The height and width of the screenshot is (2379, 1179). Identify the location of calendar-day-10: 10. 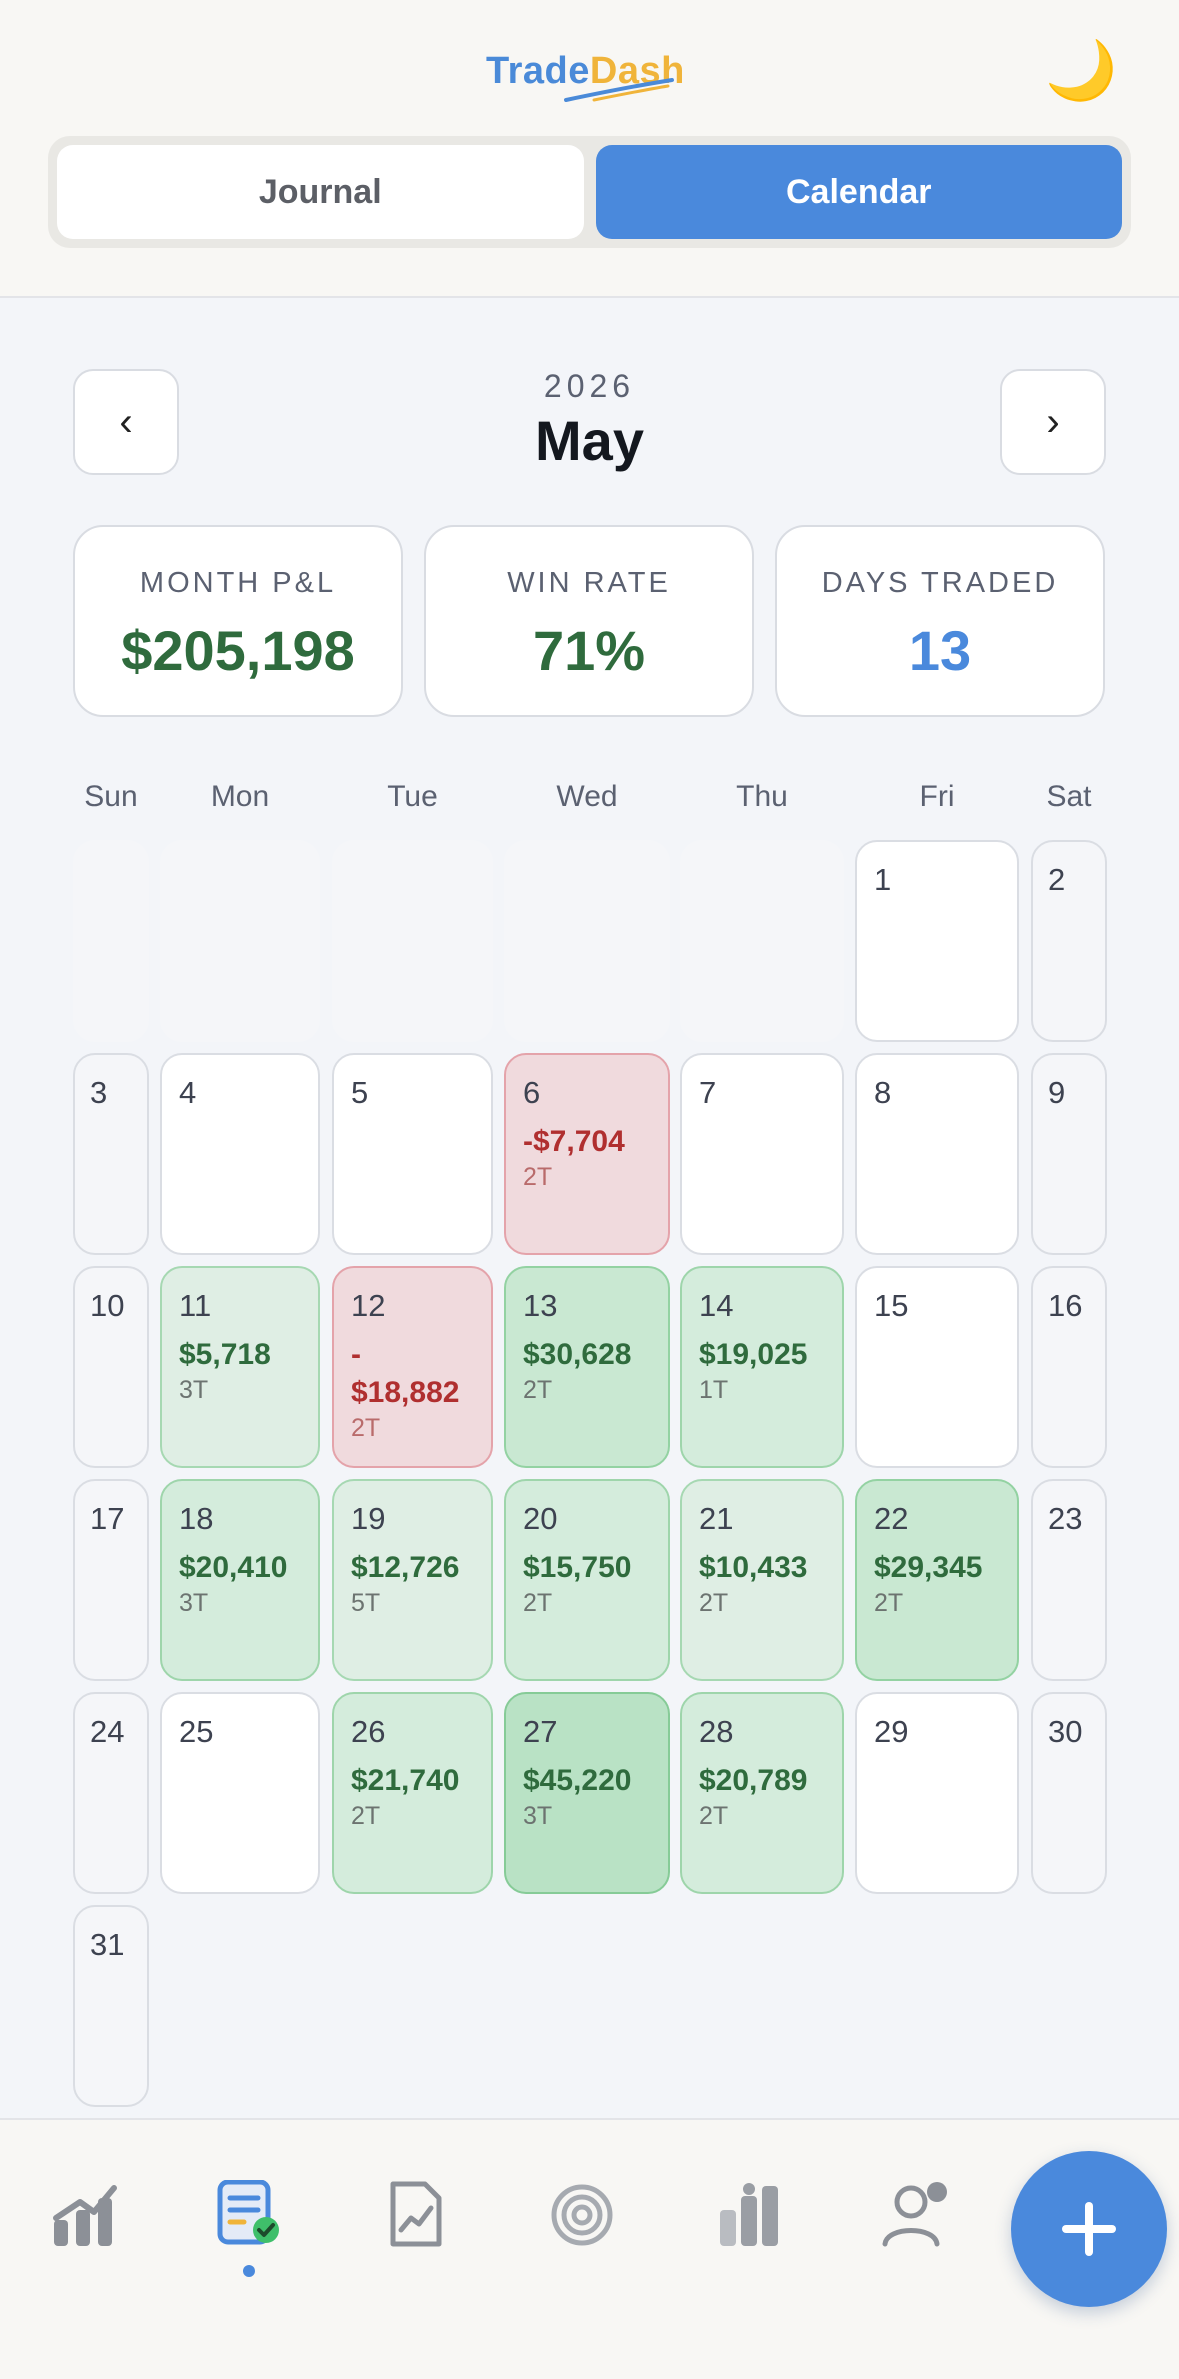
(111, 1367).